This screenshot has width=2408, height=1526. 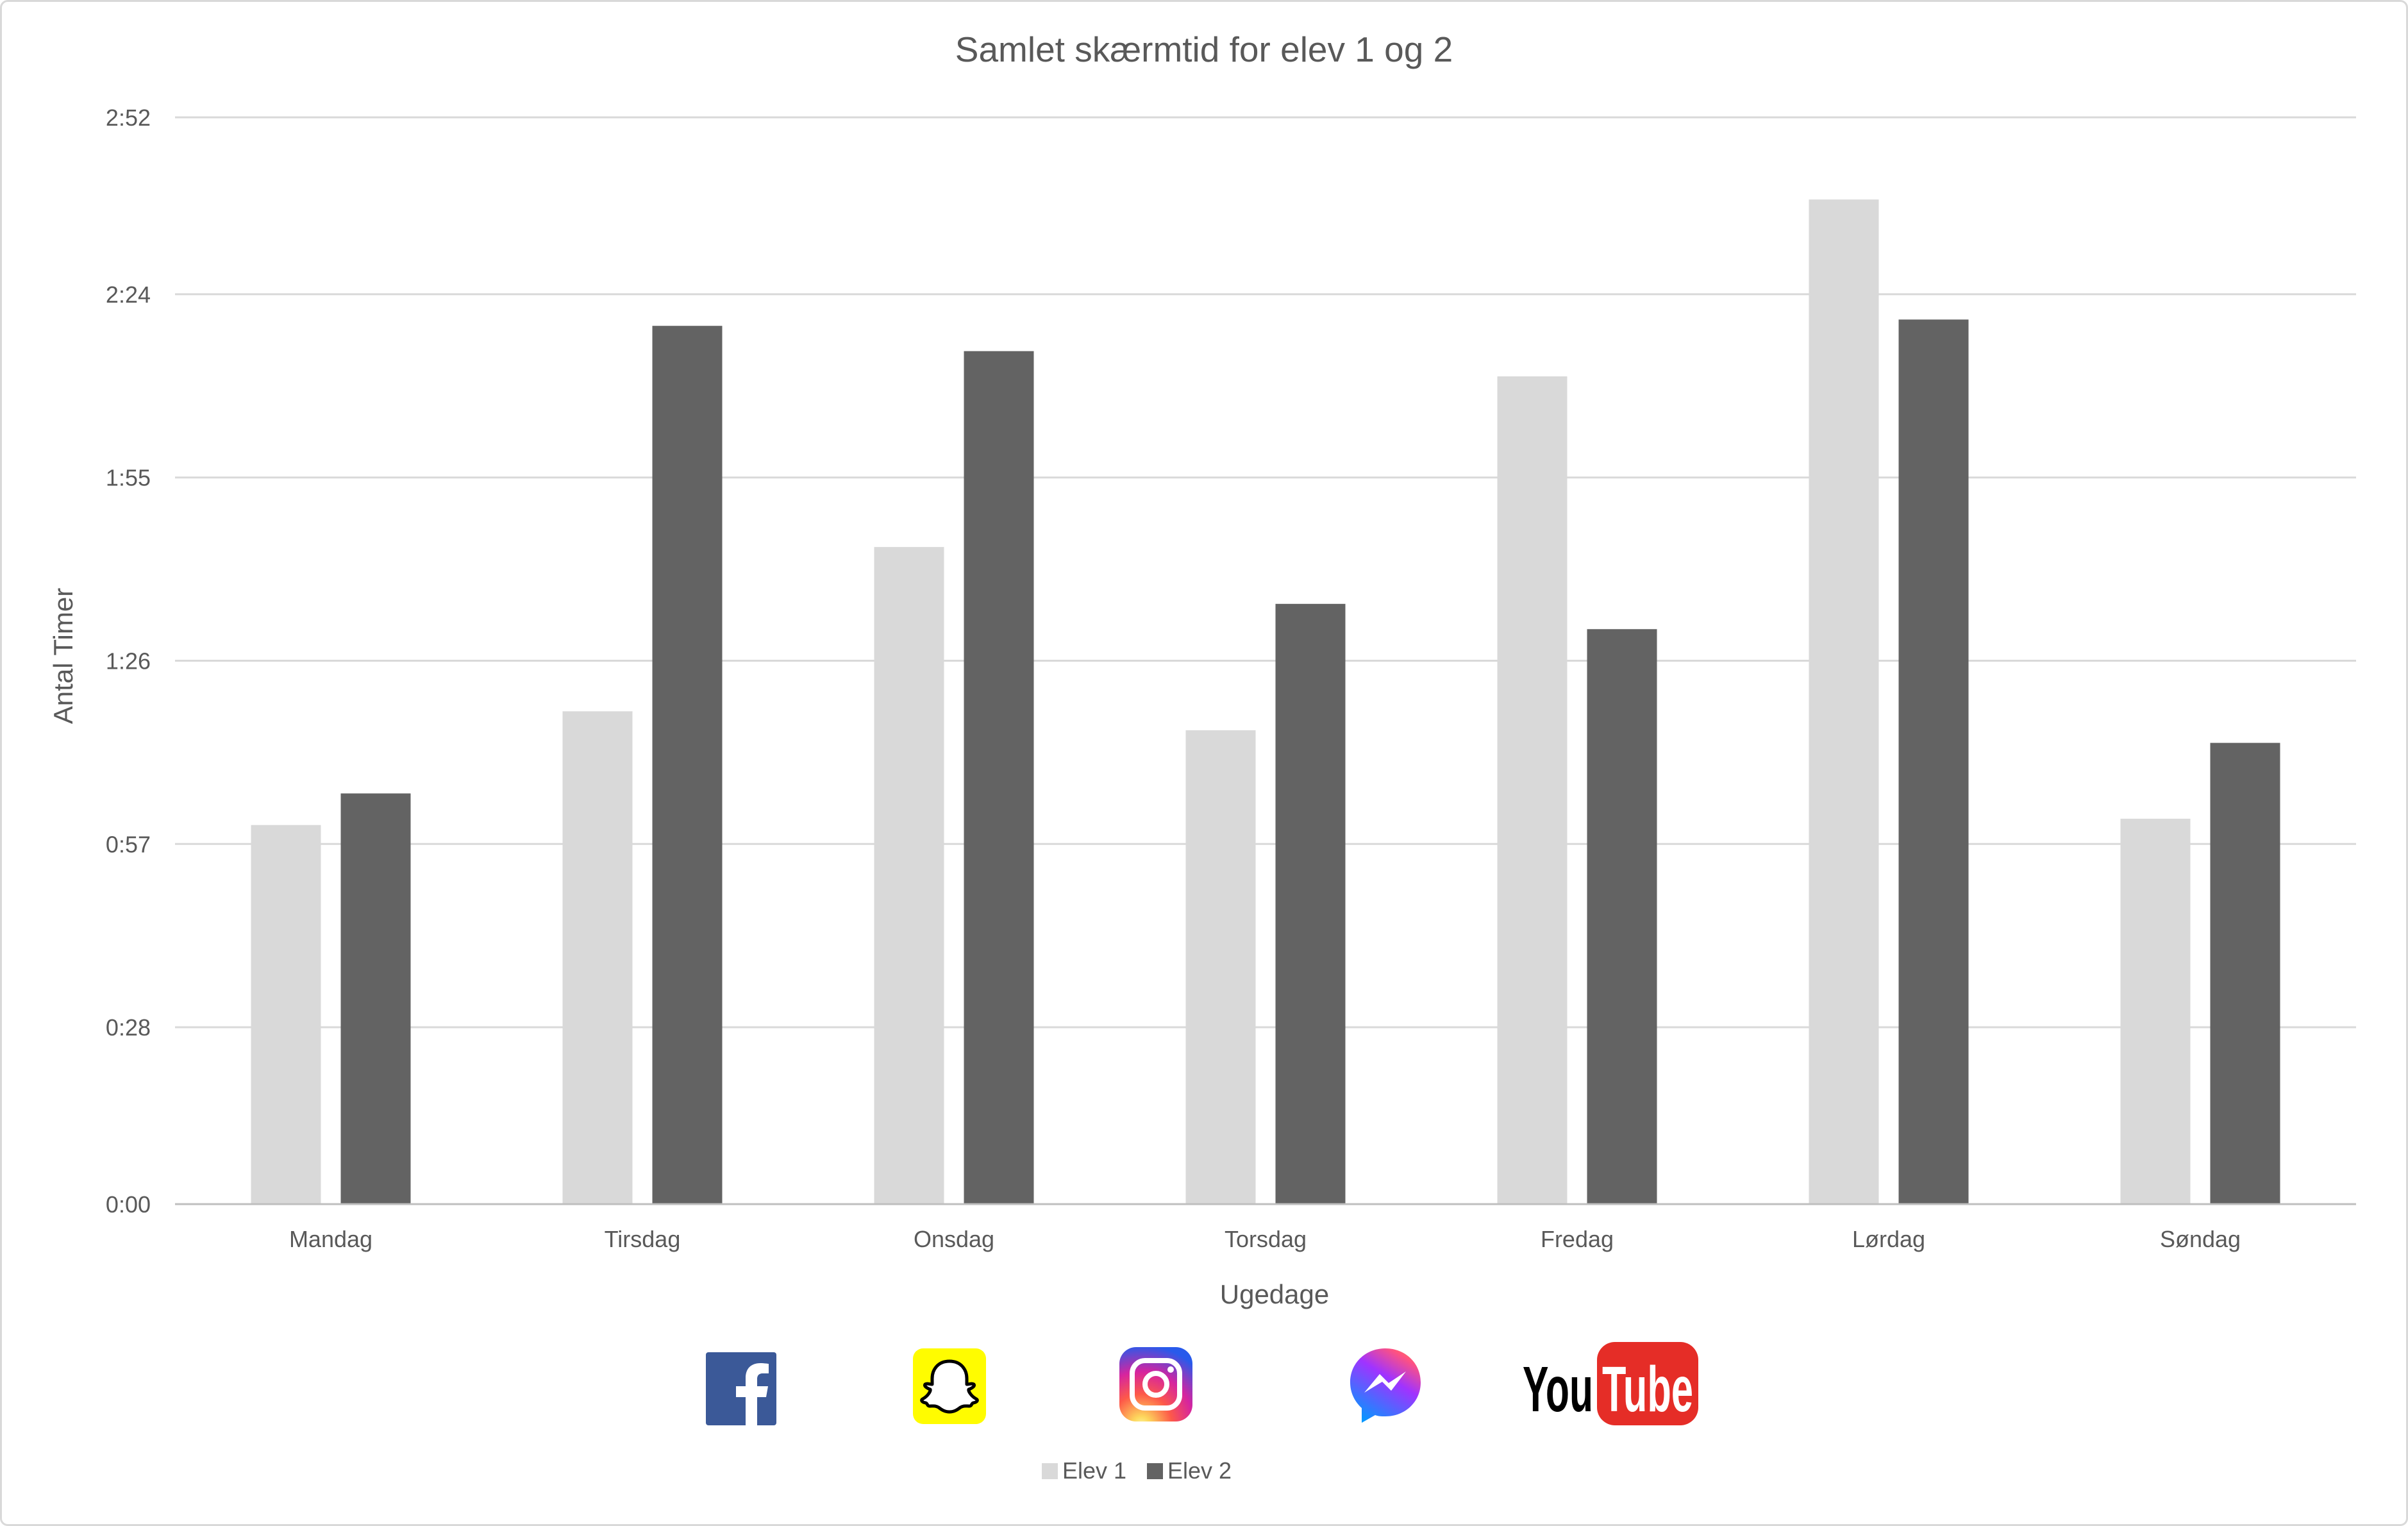 I want to click on bar-elev-2-søndag, so click(x=2245, y=973).